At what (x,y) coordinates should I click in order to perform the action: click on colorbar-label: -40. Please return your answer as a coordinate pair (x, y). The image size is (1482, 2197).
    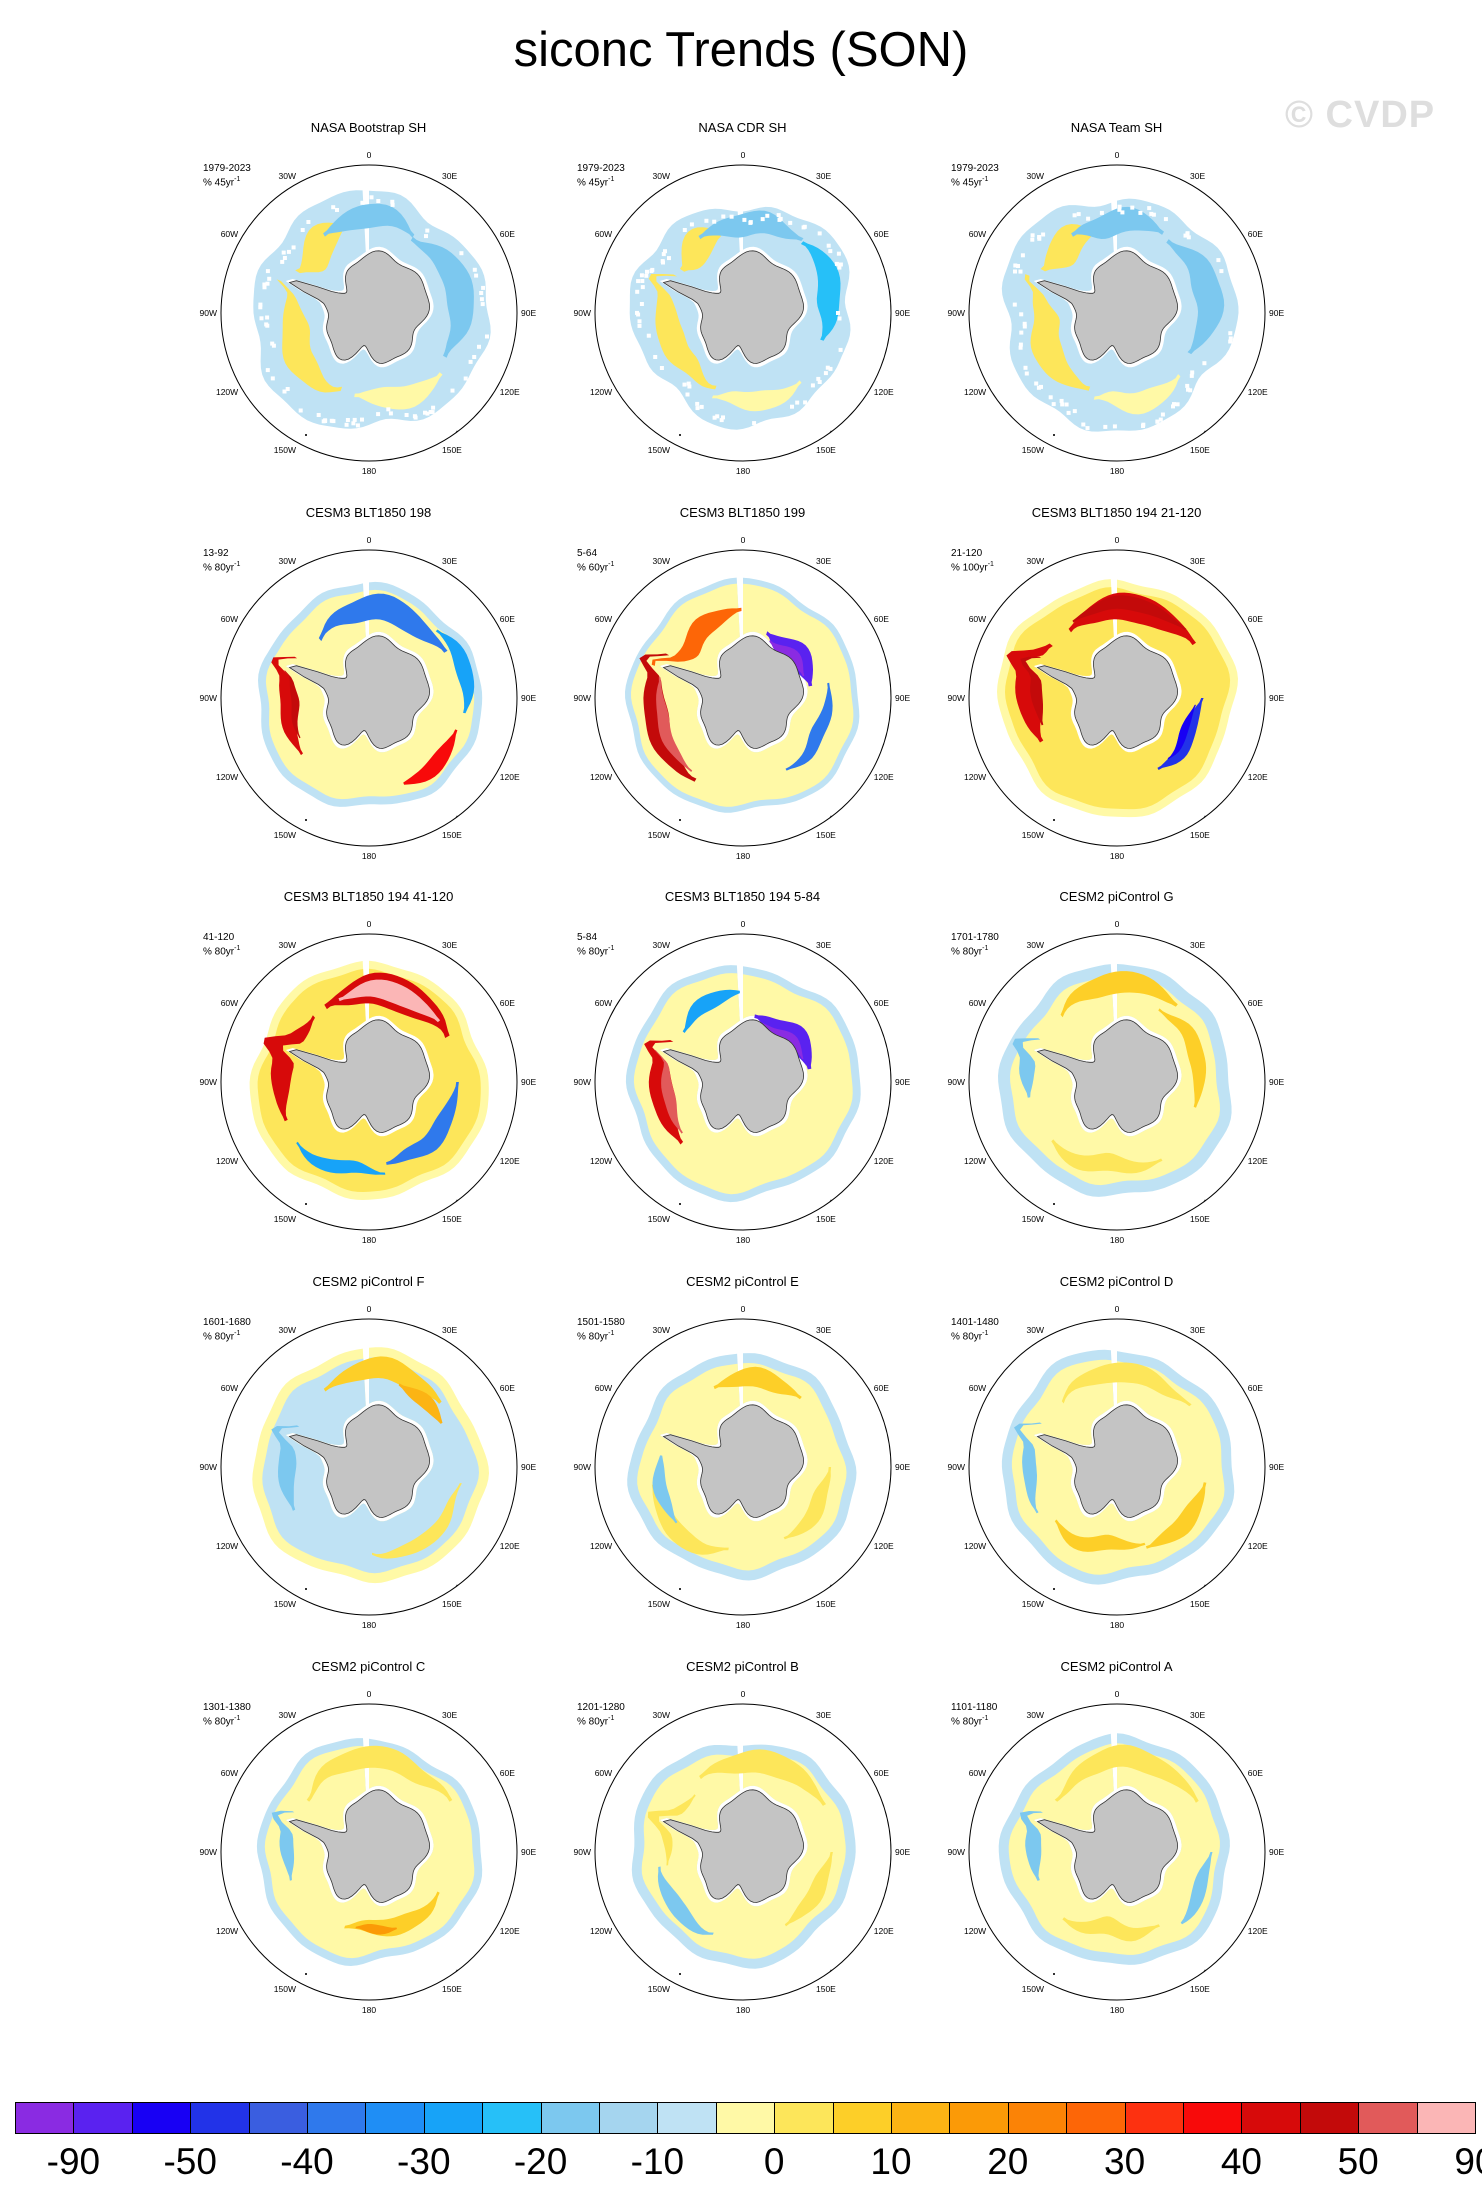
    Looking at the image, I should click on (307, 2161).